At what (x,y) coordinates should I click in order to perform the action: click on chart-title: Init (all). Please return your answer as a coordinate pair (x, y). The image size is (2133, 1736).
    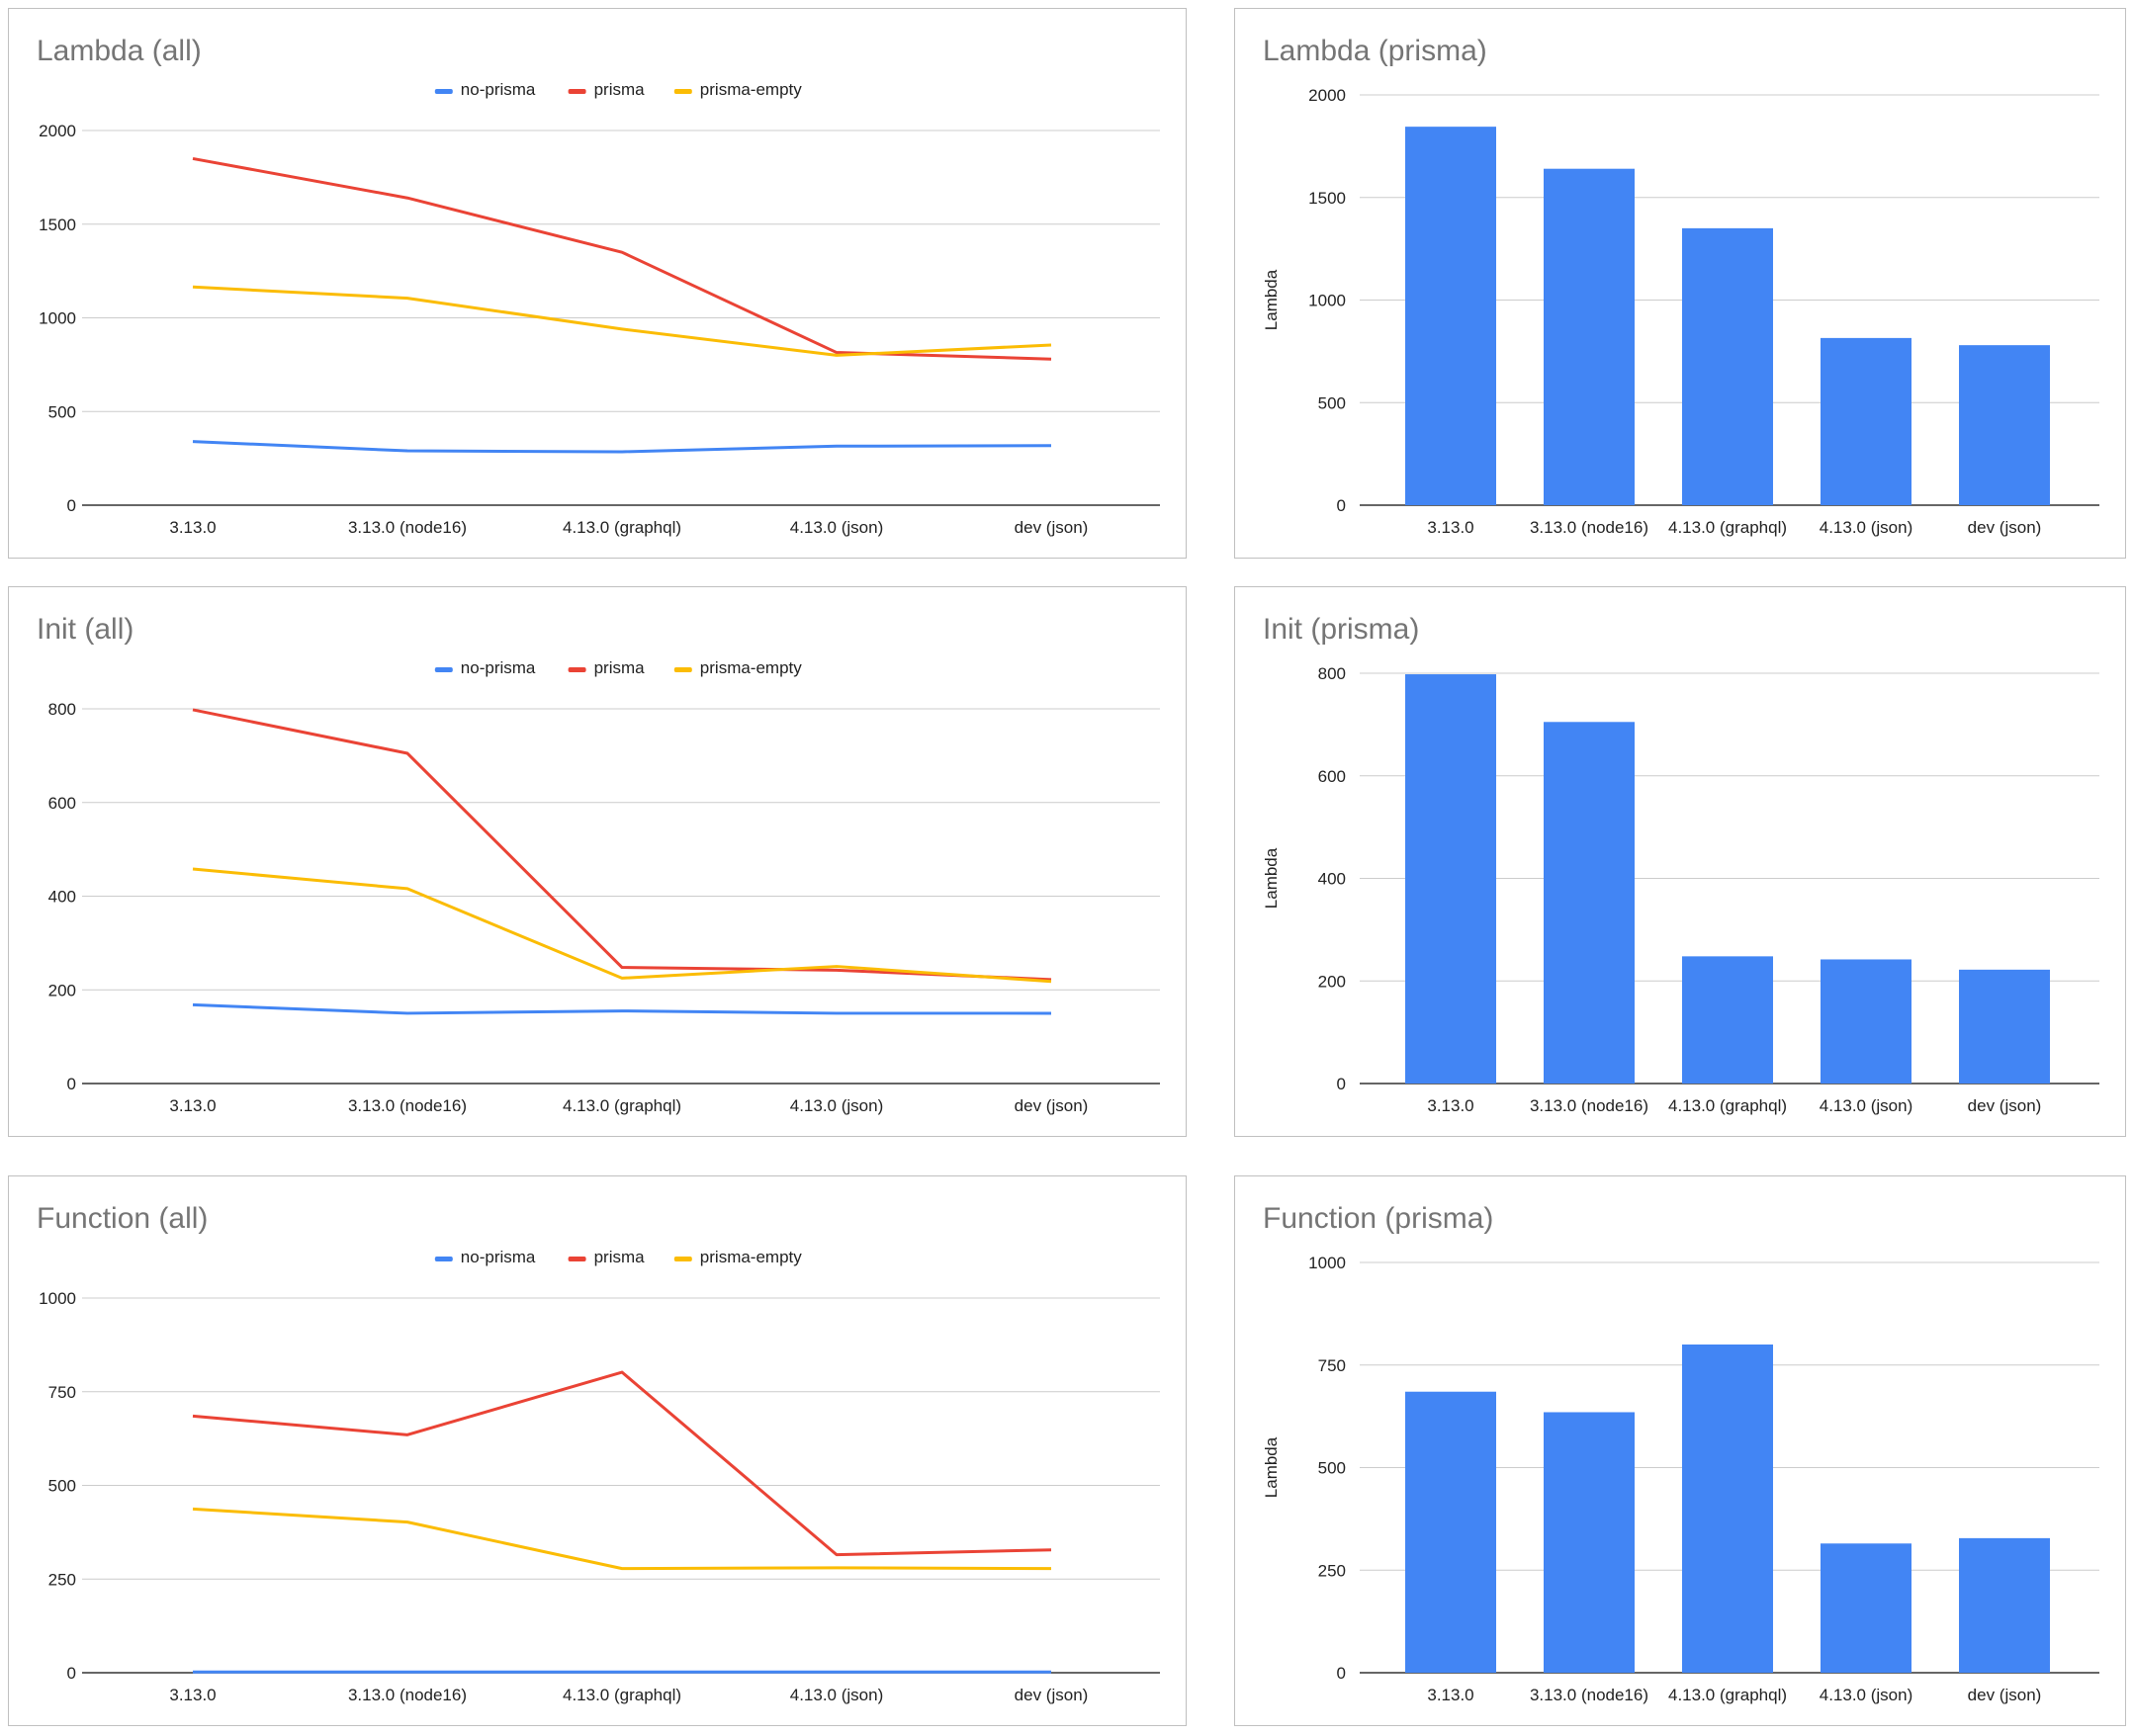
    Looking at the image, I should click on (85, 629).